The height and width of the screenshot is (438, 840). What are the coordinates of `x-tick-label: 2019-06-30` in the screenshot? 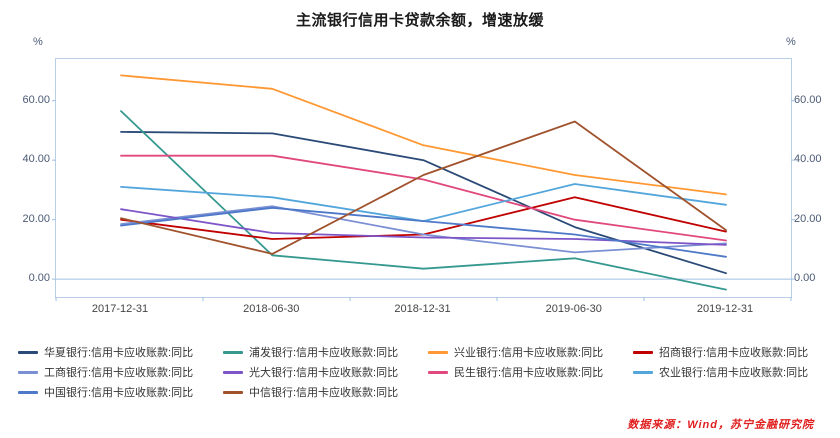 It's located at (573, 309).